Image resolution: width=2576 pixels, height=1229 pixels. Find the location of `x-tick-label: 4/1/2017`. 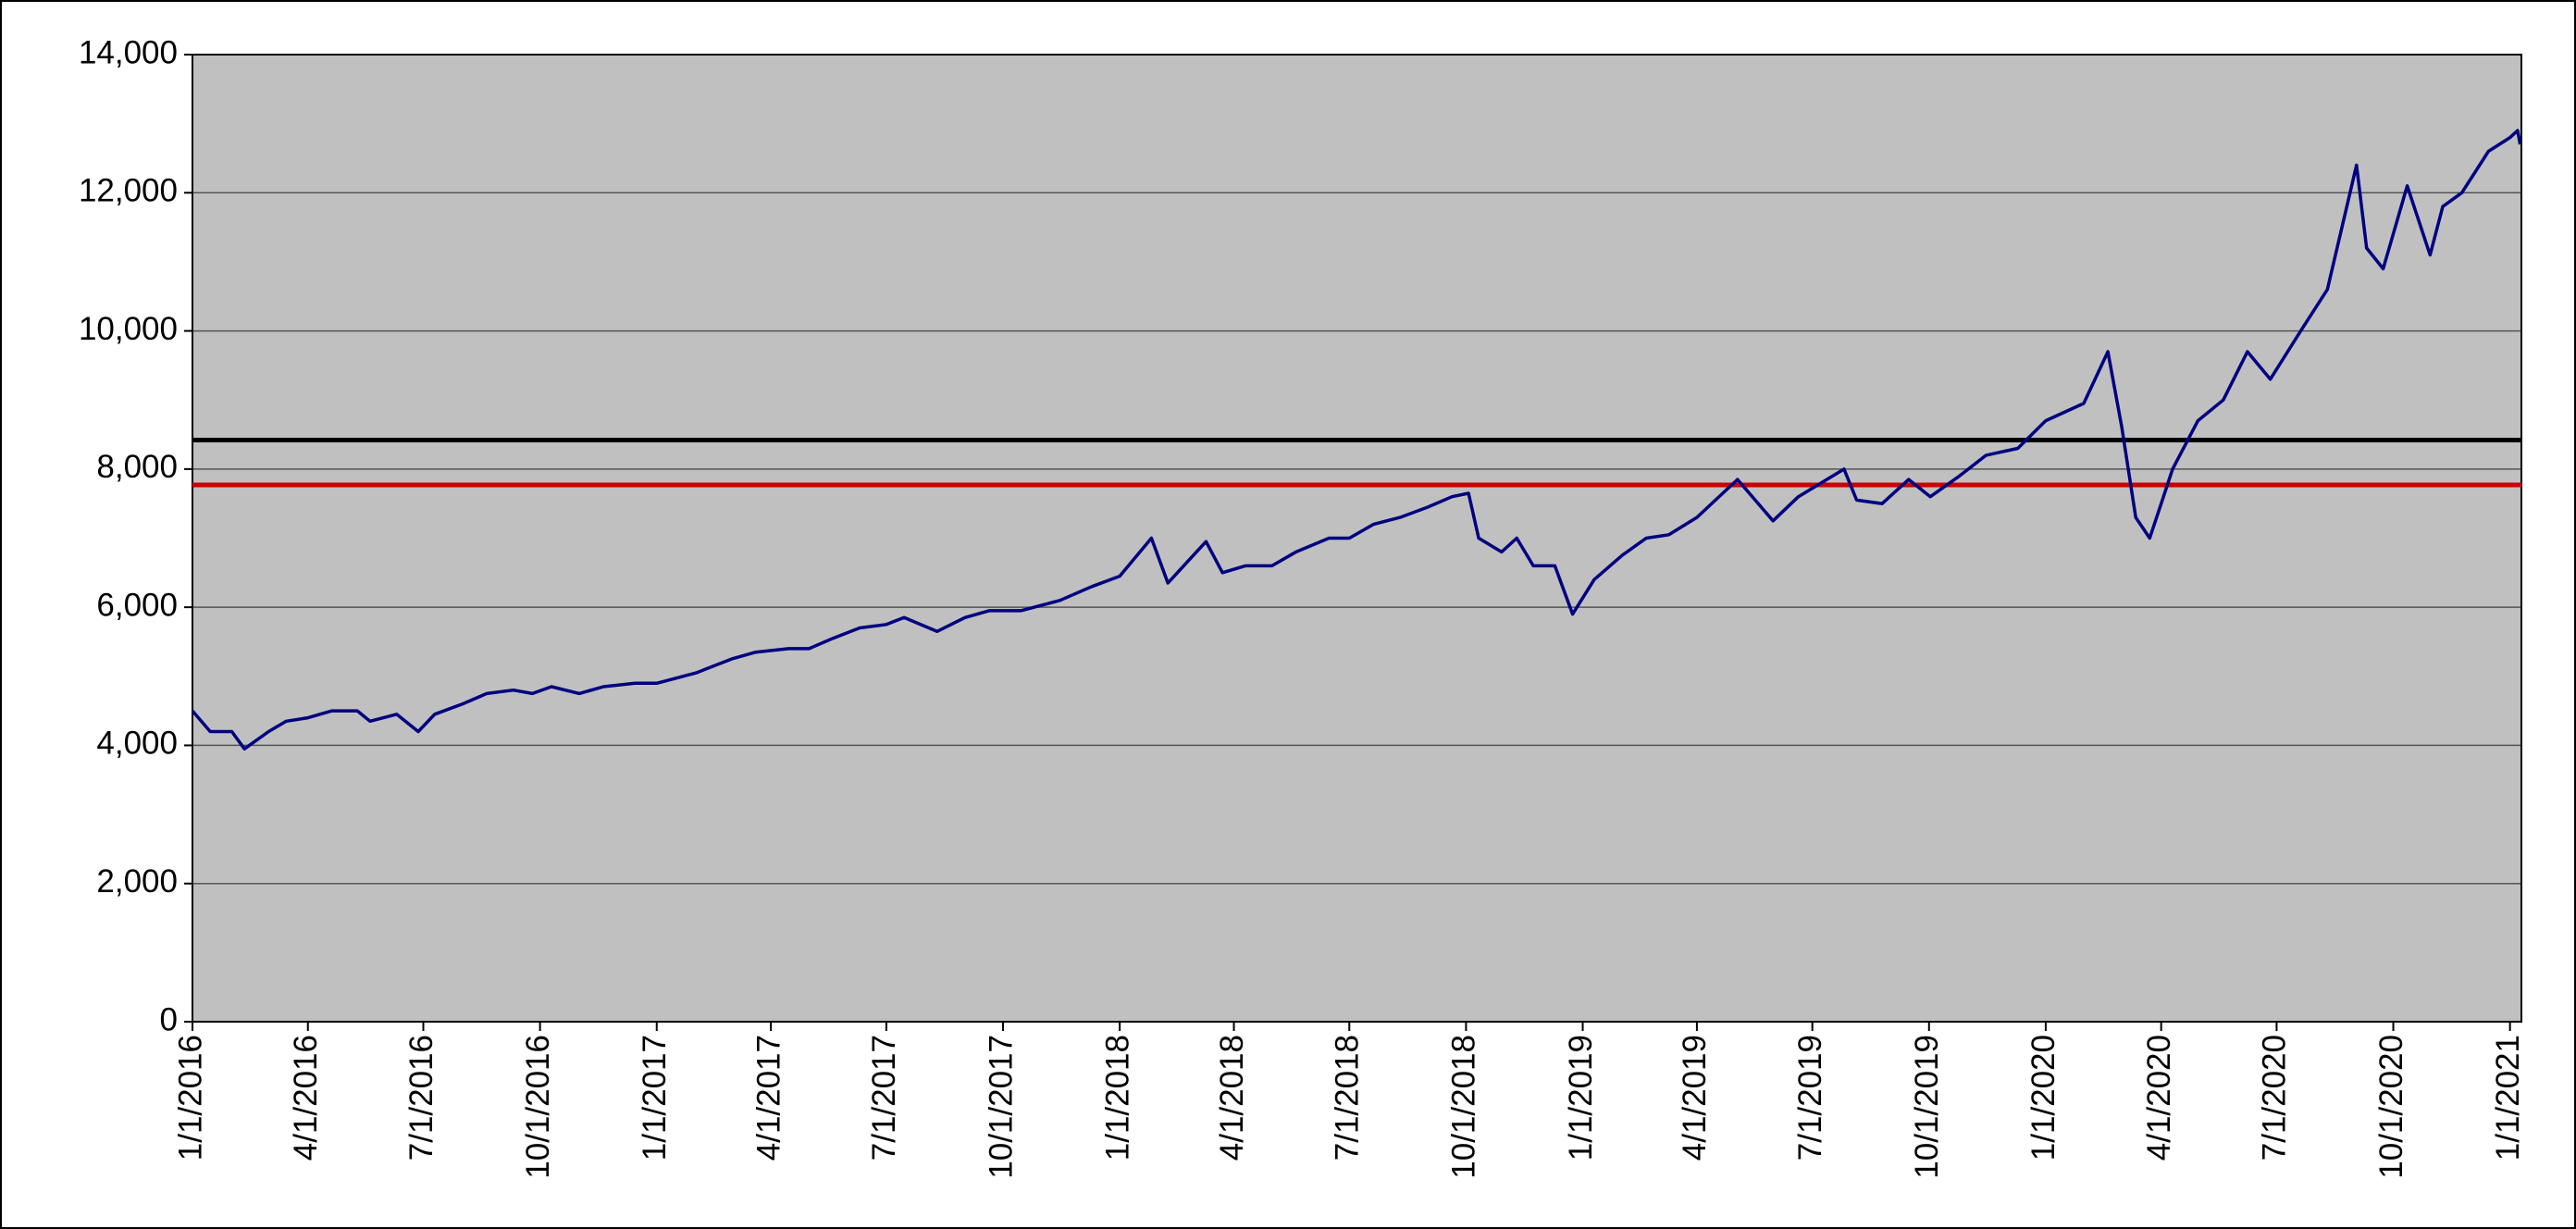

x-tick-label: 4/1/2017 is located at coordinates (768, 1098).